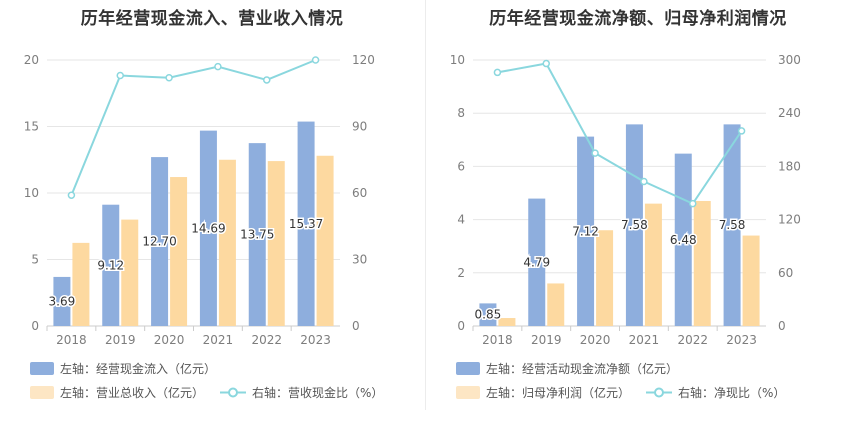 Image resolution: width=850 pixels, height=437 pixels. I want to click on left-chart-legend: 左轴：经营现金流入（亿元） 左轴：营业总收入（亿元） 右轴：营收现金比（%）, so click(225, 380).